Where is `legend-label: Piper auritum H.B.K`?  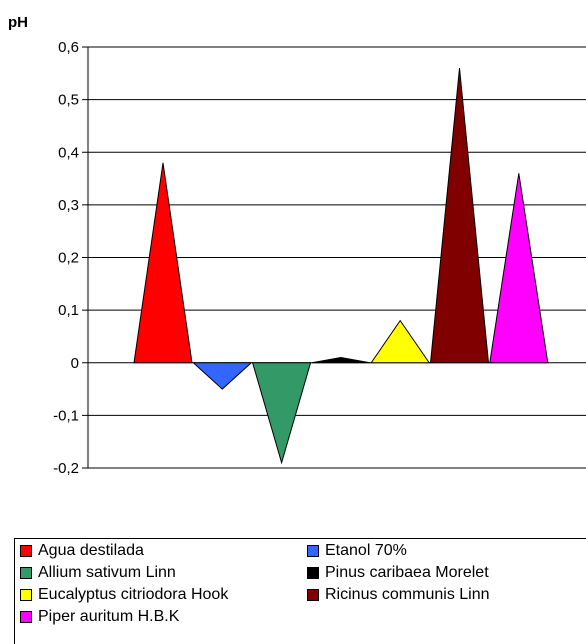
legend-label: Piper auritum H.B.K is located at coordinates (109, 616).